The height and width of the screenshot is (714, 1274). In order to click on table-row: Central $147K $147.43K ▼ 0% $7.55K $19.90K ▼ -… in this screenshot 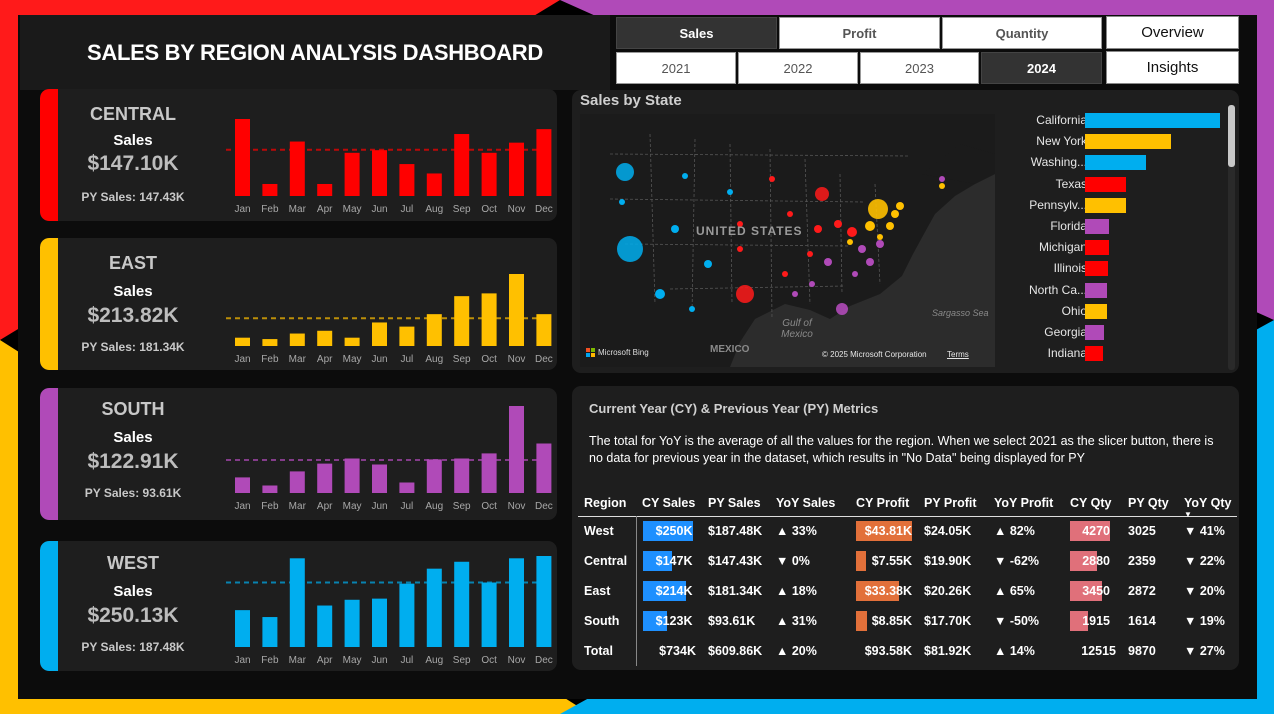, I will do `click(907, 561)`.